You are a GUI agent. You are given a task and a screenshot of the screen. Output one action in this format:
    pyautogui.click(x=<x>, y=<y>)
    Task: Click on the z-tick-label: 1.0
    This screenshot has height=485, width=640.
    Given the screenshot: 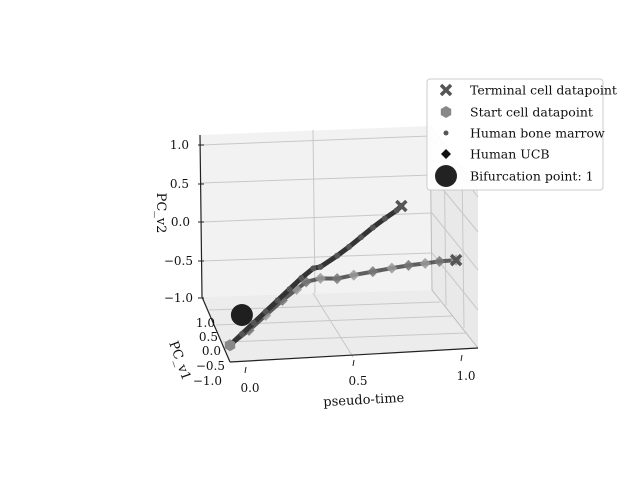 What is the action you would take?
    pyautogui.click(x=179, y=145)
    